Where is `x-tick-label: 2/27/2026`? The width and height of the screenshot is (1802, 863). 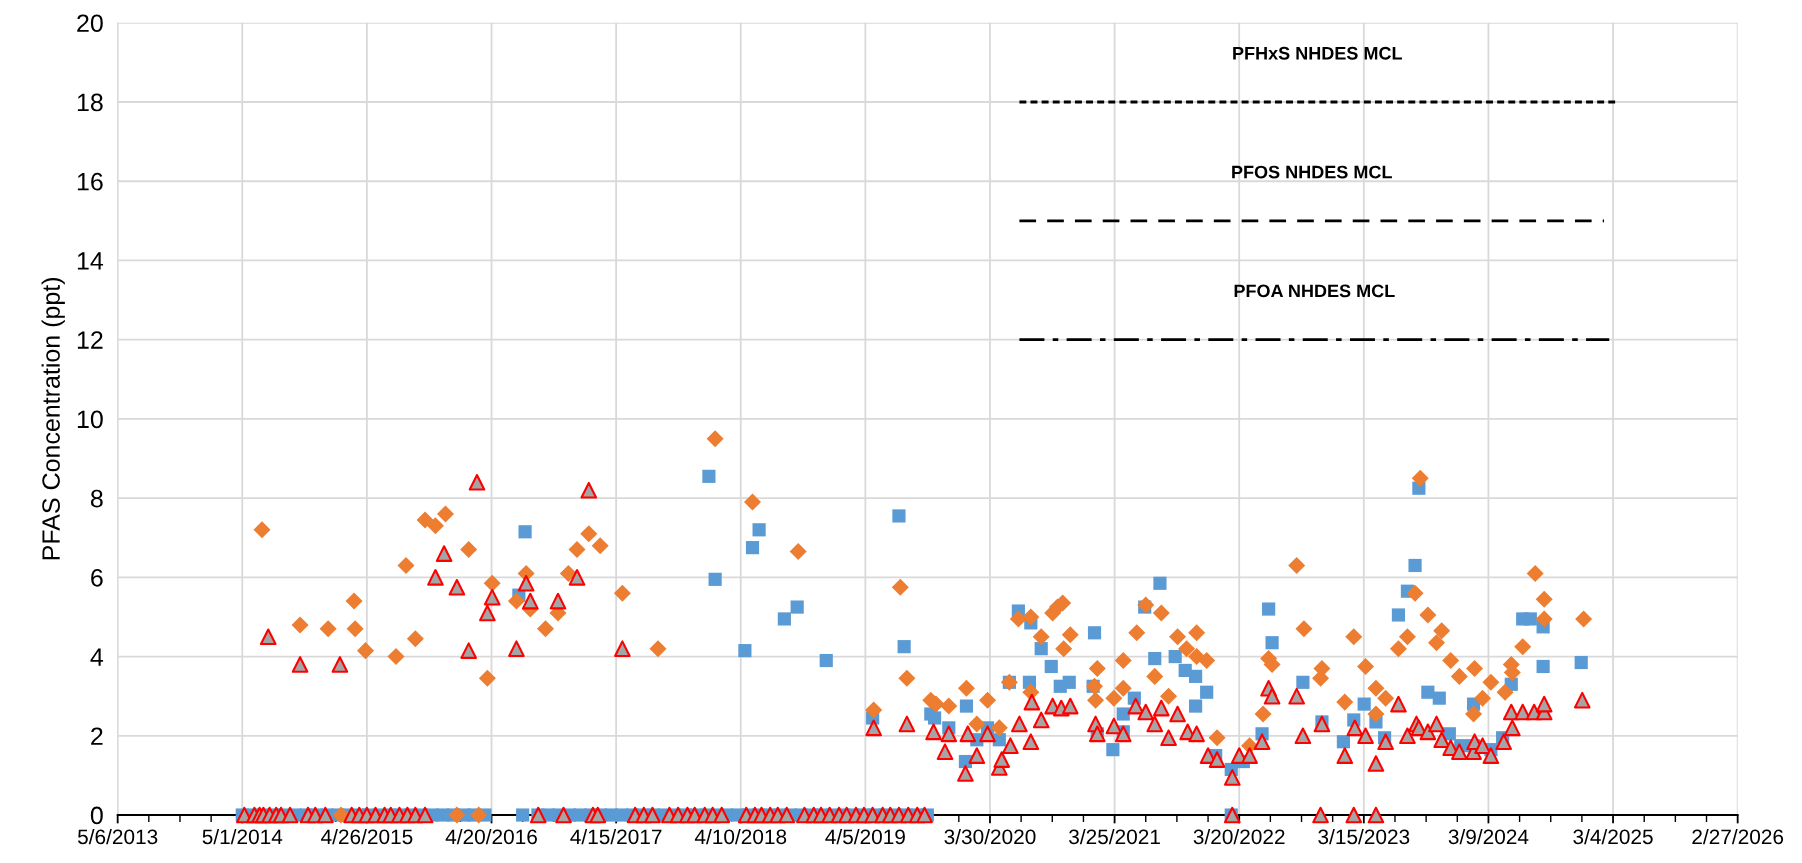 x-tick-label: 2/27/2026 is located at coordinates (1738, 836).